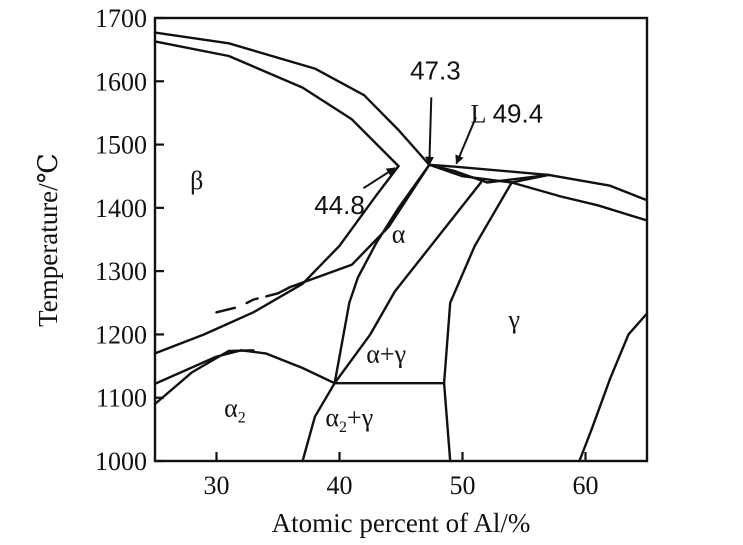  I want to click on annotation-label-49-4: 49.4, so click(518, 113).